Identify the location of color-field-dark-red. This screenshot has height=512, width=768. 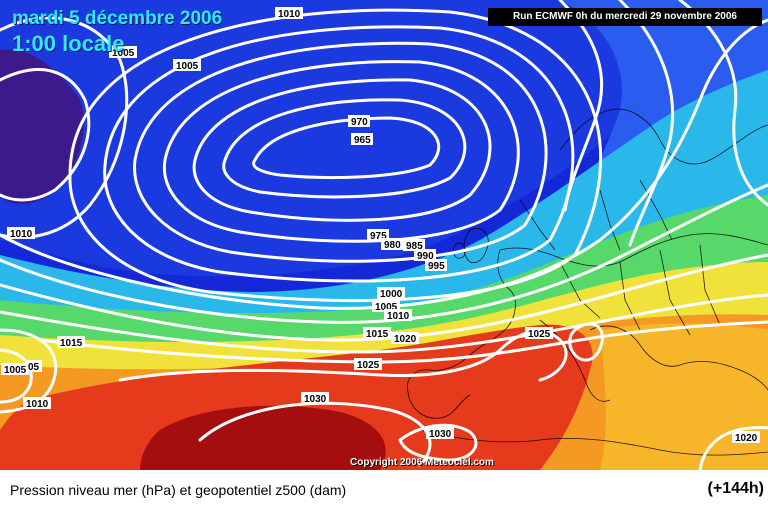
(263, 437).